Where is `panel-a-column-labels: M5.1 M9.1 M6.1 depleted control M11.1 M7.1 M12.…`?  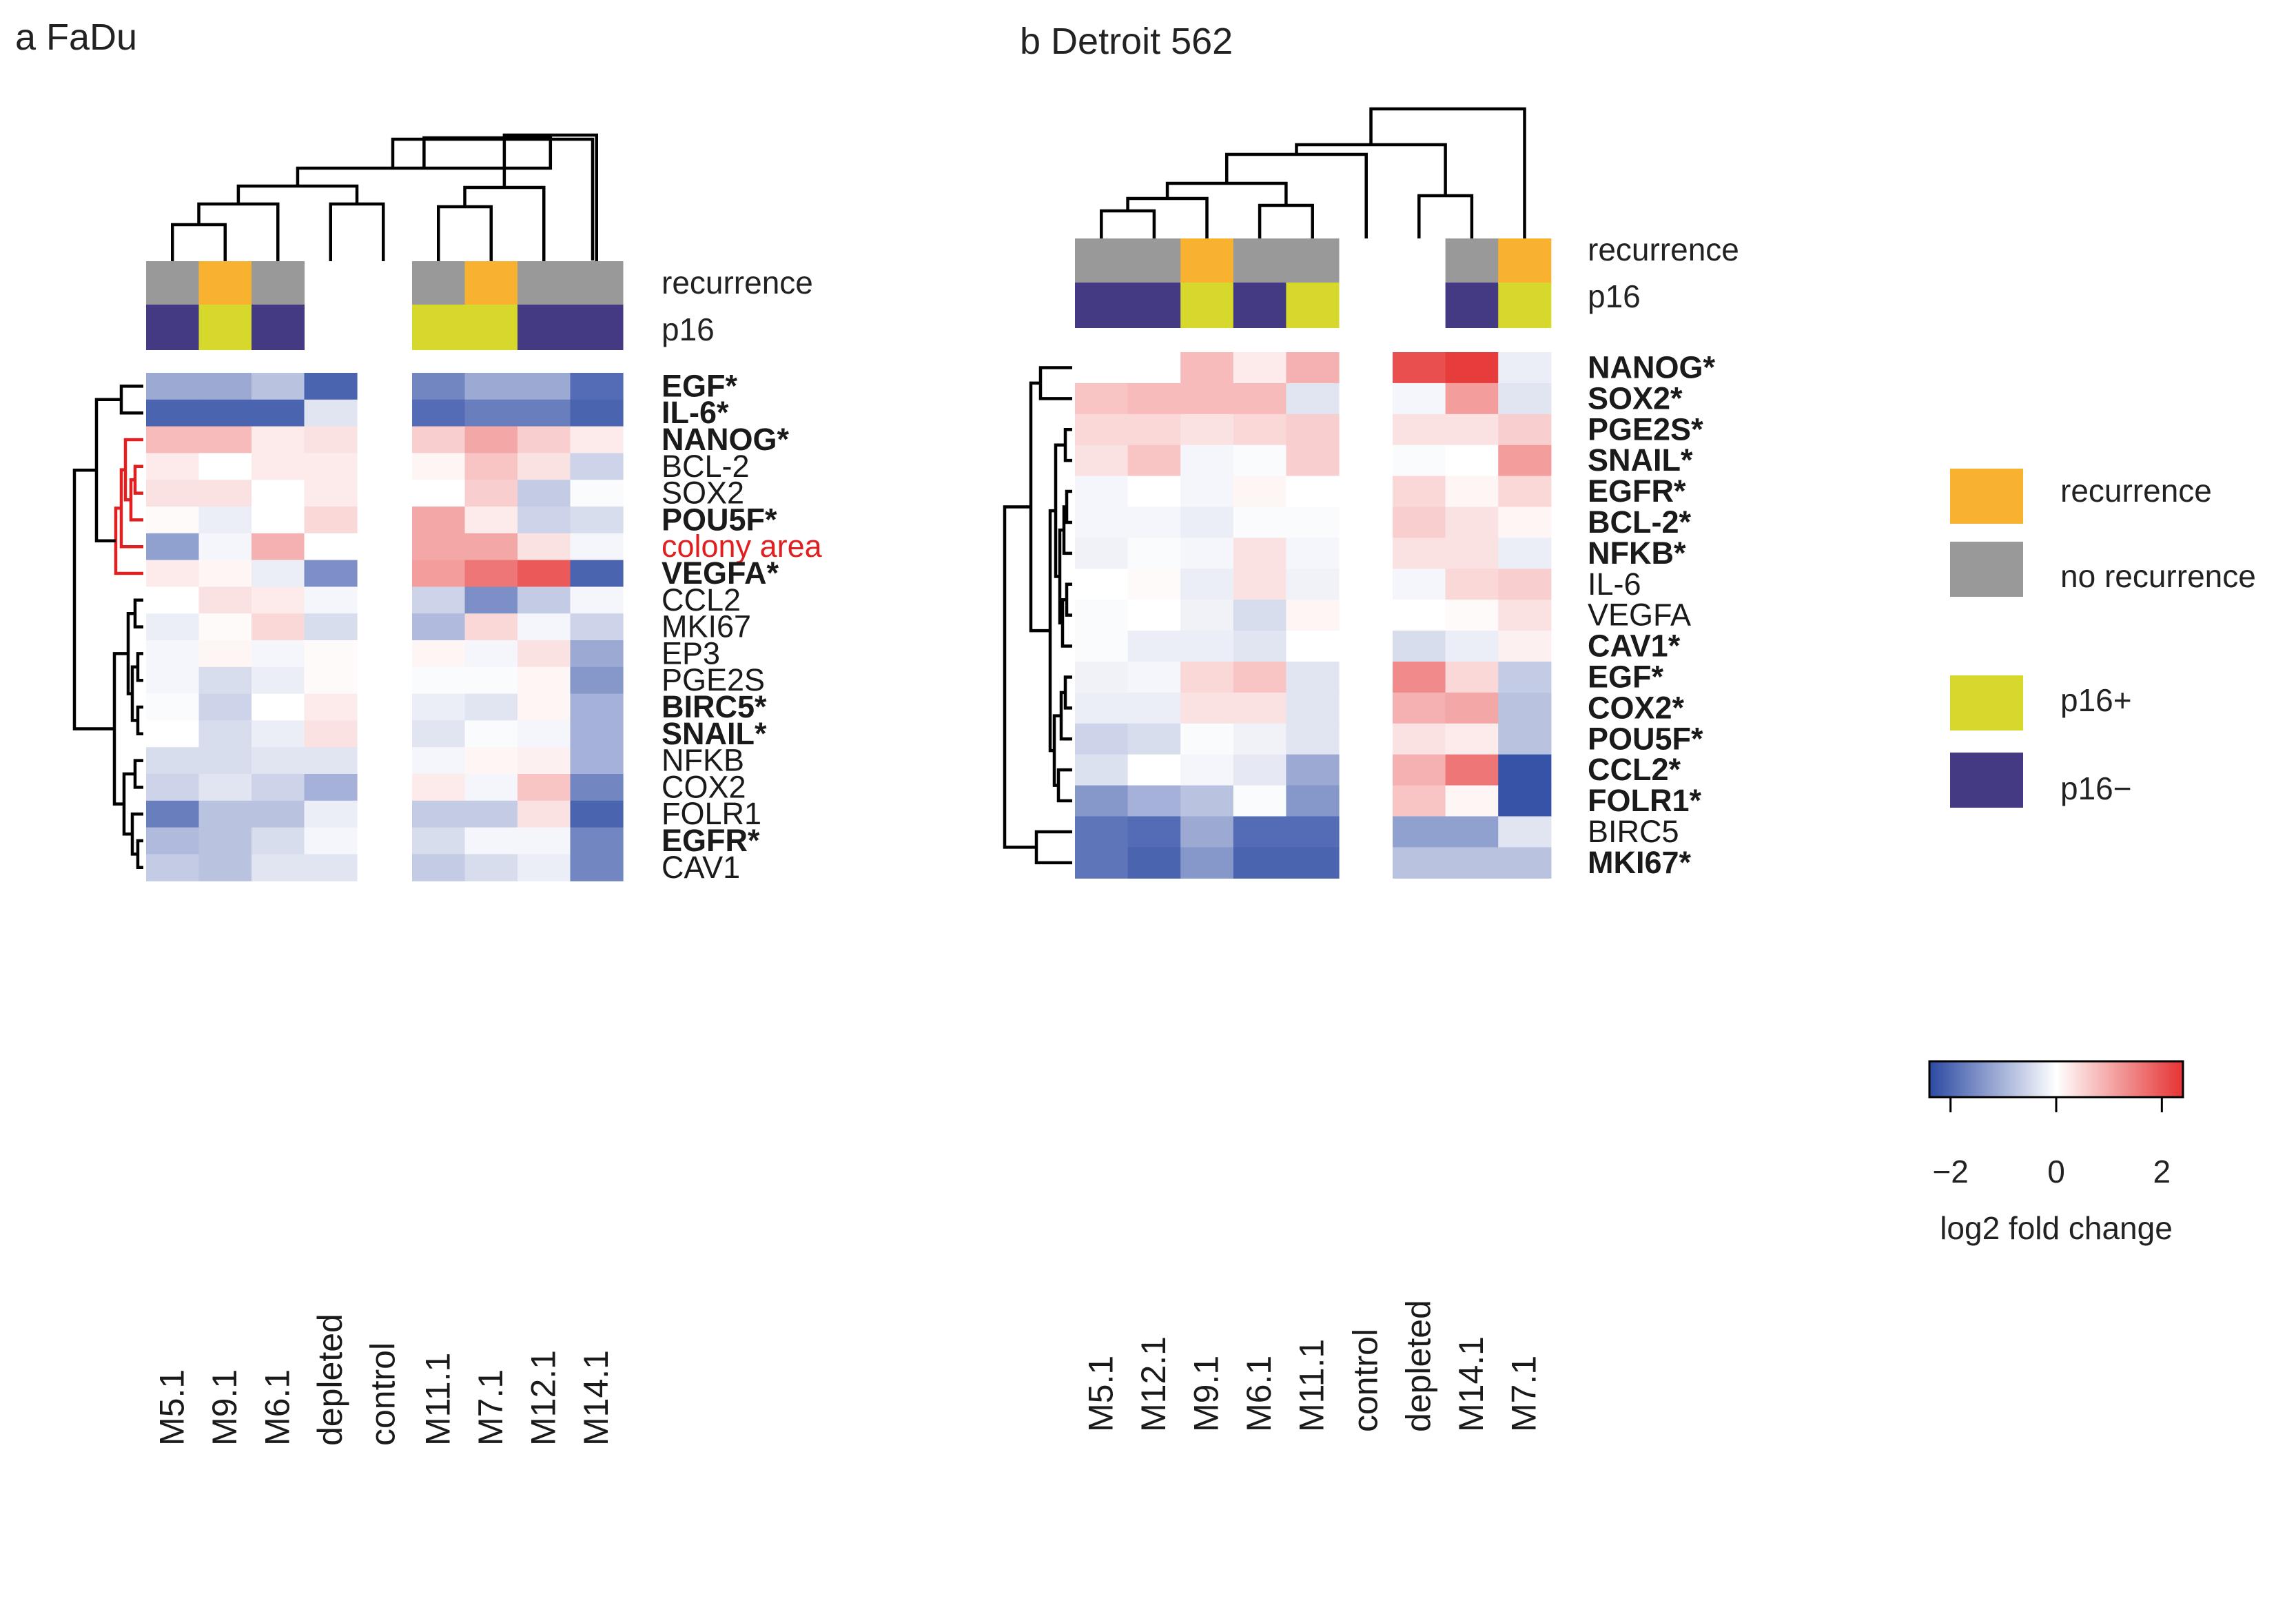 panel-a-column-labels: M5.1 M9.1 M6.1 depleted control M11.1 M7.1 M12.… is located at coordinates (383, 1380).